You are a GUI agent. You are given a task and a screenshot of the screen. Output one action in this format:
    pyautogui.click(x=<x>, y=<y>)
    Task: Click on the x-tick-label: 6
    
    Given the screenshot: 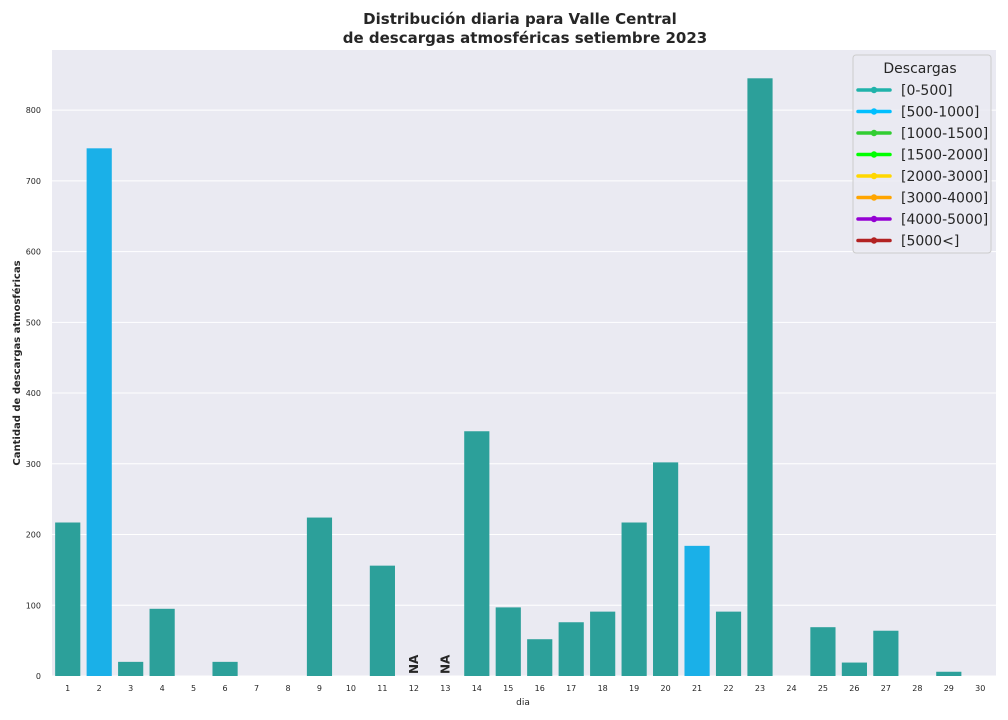 What is the action you would take?
    pyautogui.click(x=225, y=688)
    